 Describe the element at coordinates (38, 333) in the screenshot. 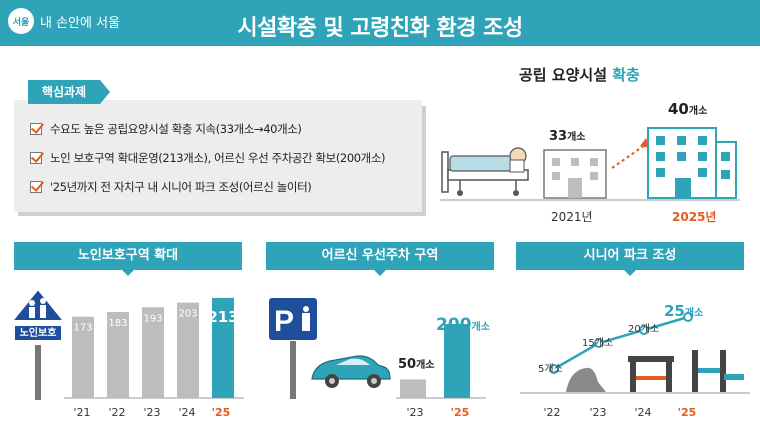

I see `protection-zone-sign-label: 노인보호` at that location.